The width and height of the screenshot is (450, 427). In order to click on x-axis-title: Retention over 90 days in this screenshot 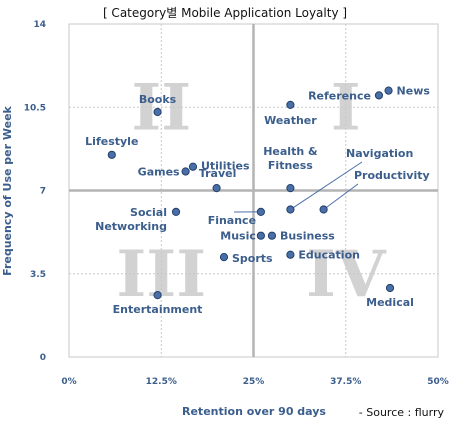, I will do `click(254, 411)`.